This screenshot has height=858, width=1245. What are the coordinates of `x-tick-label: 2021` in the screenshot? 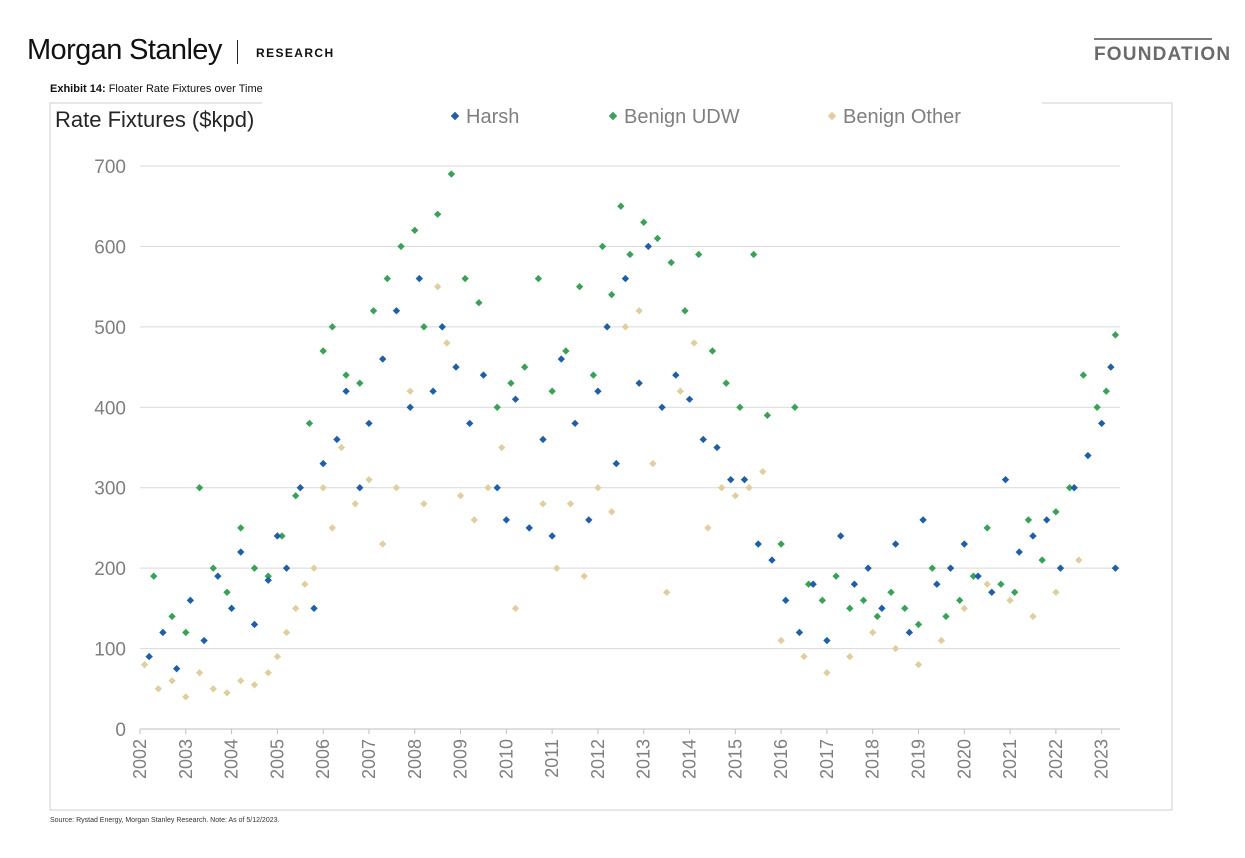 It's located at (1010, 759).